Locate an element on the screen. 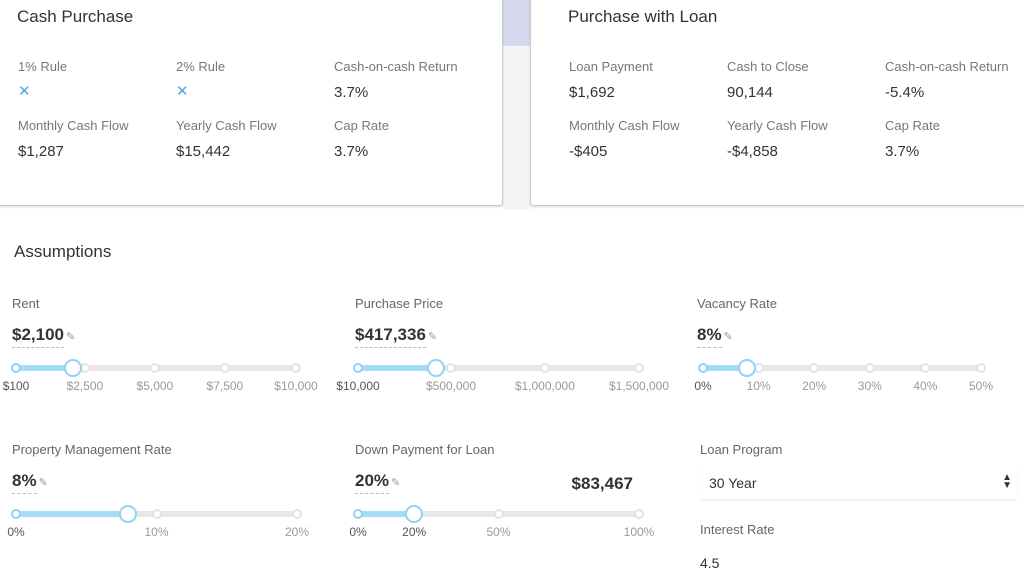 Image resolution: width=1024 pixels, height=574 pixels. down-value: 20% is located at coordinates (372, 482).